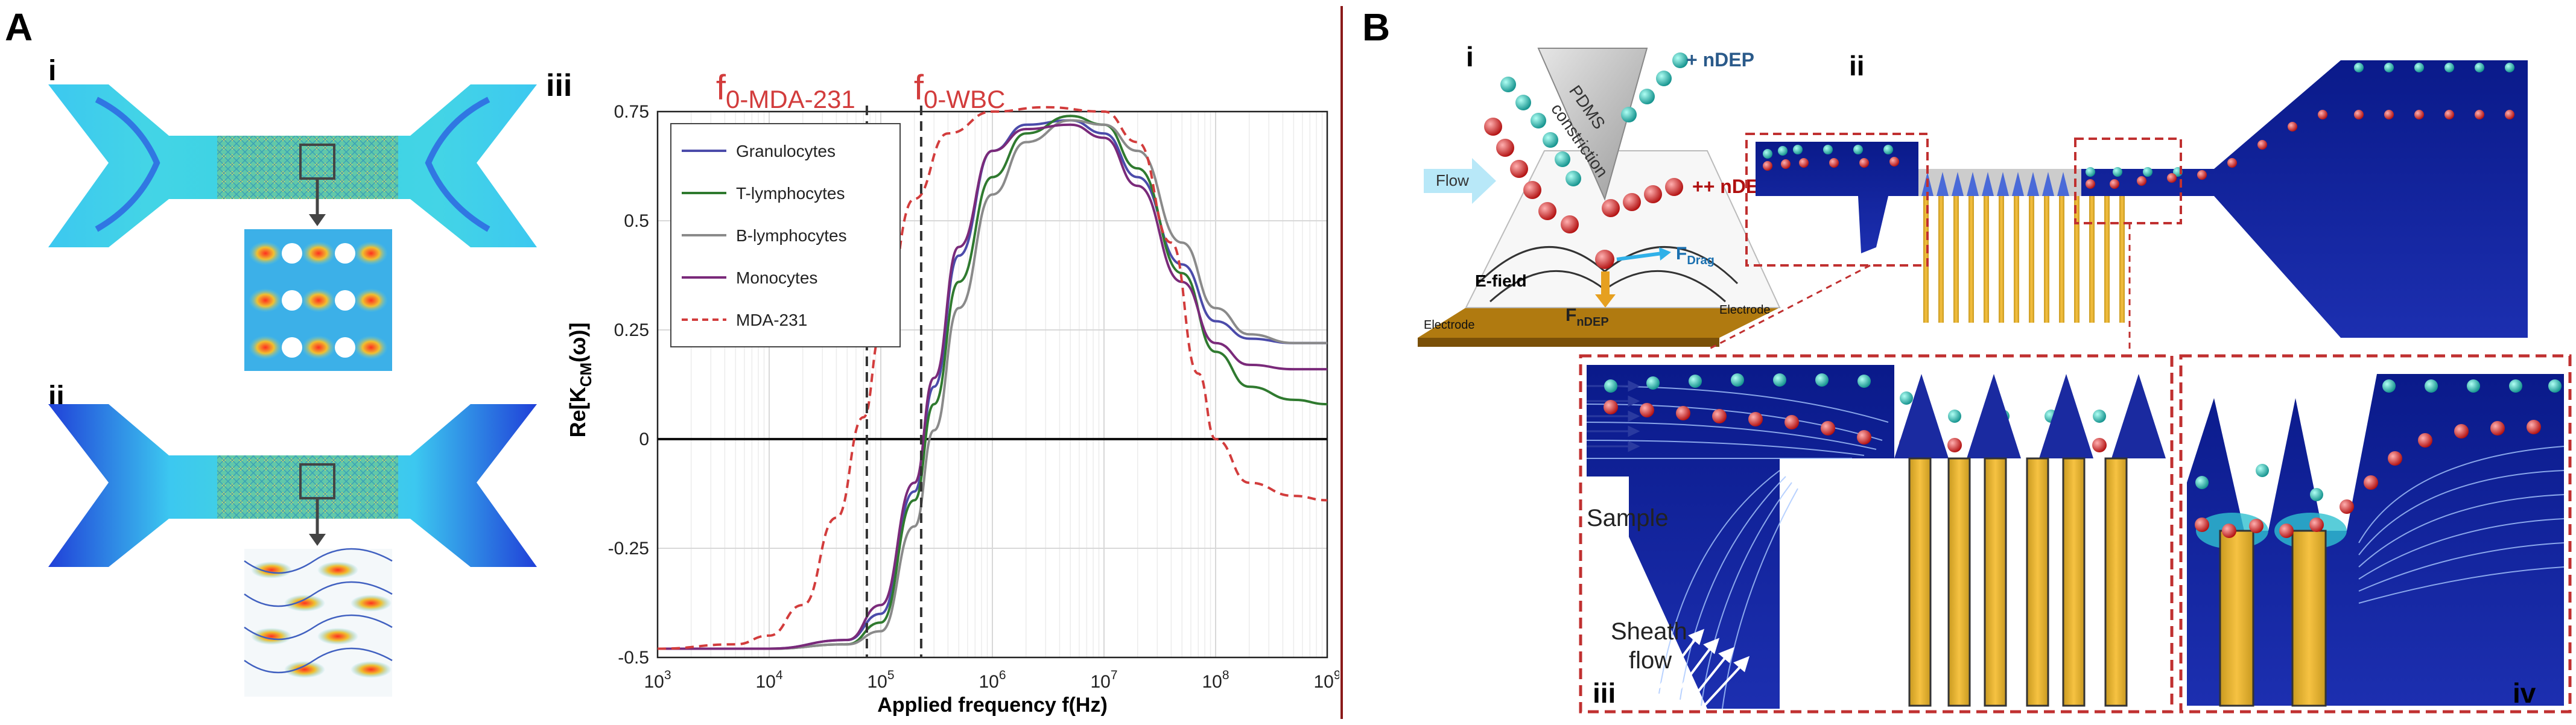 This screenshot has height=725, width=2576. Describe the element at coordinates (1605, 284) in the screenshot. I see `fndep-arrow` at that location.